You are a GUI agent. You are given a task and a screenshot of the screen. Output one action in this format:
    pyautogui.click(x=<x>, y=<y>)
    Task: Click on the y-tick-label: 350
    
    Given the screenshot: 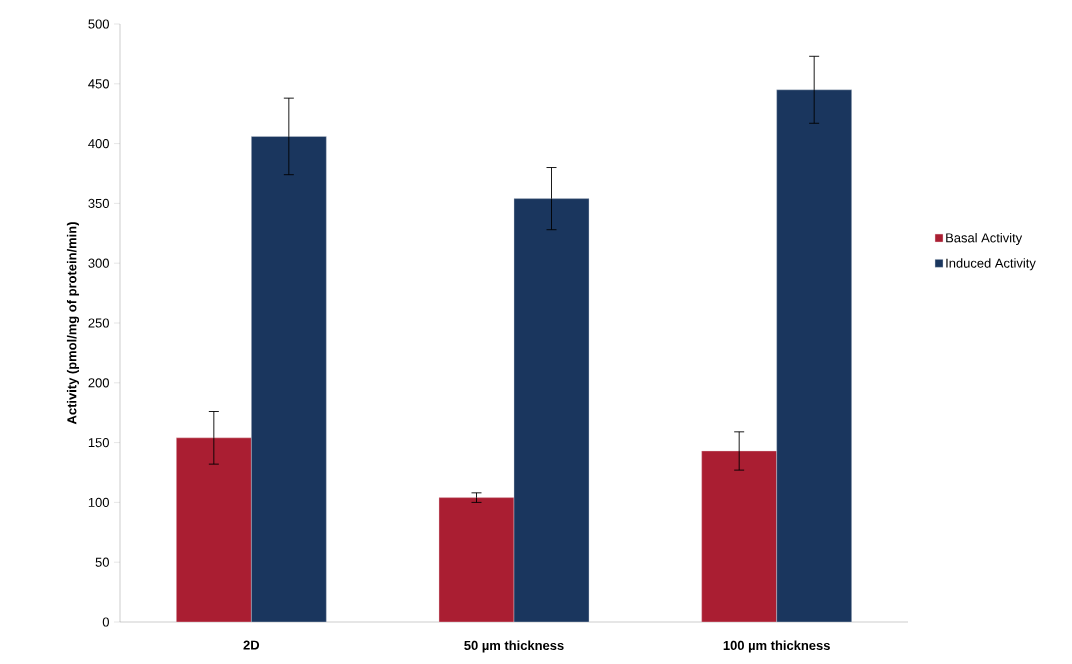 What is the action you would take?
    pyautogui.click(x=98, y=203)
    